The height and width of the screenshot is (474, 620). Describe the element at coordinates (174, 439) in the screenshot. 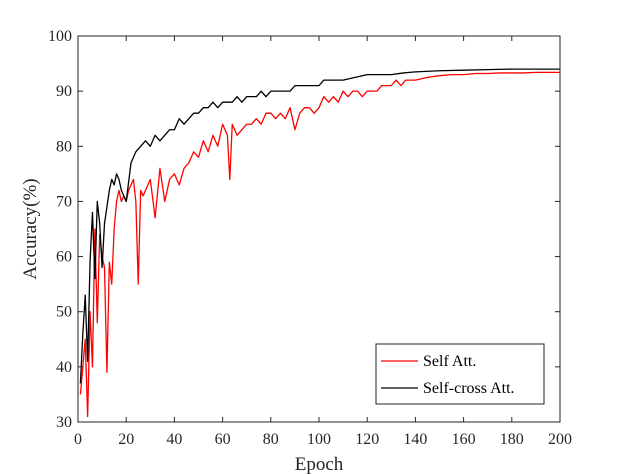

I see `x-tick-label: 40` at that location.